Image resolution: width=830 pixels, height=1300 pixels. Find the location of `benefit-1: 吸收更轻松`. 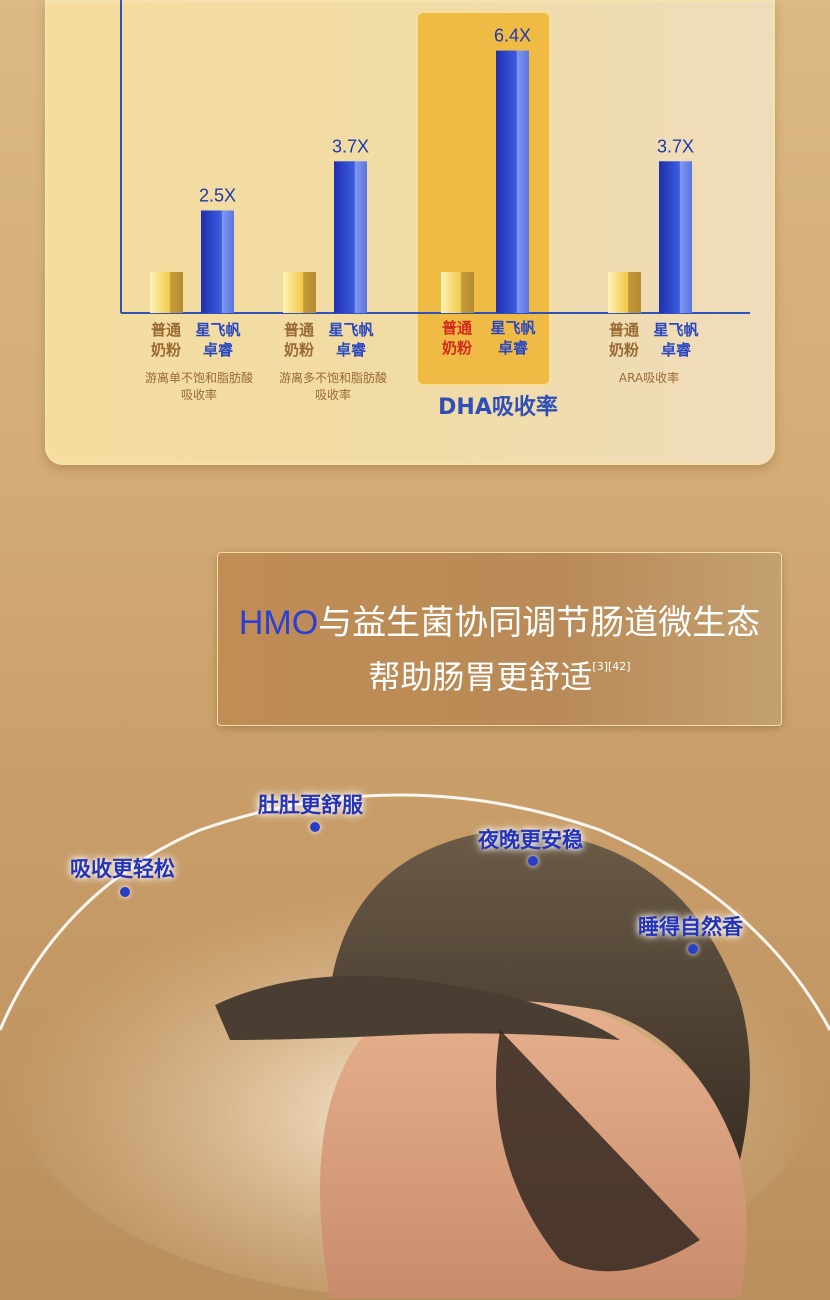

benefit-1: 吸收更轻松 is located at coordinates (122, 869).